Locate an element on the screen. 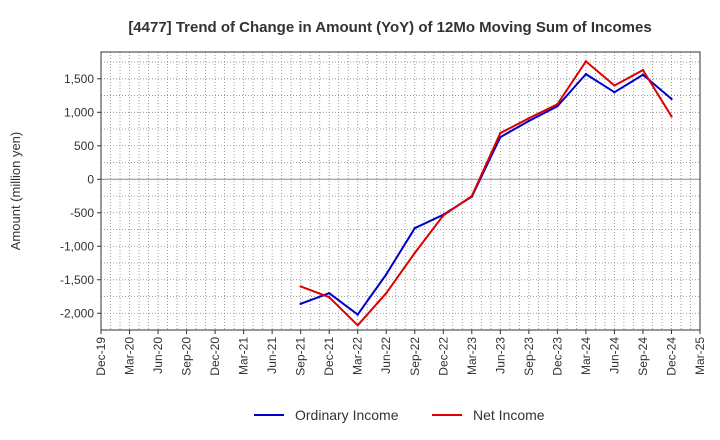 Image resolution: width=720 pixels, height=440 pixels. x-tick-label: Mar-20 is located at coordinates (130, 356).